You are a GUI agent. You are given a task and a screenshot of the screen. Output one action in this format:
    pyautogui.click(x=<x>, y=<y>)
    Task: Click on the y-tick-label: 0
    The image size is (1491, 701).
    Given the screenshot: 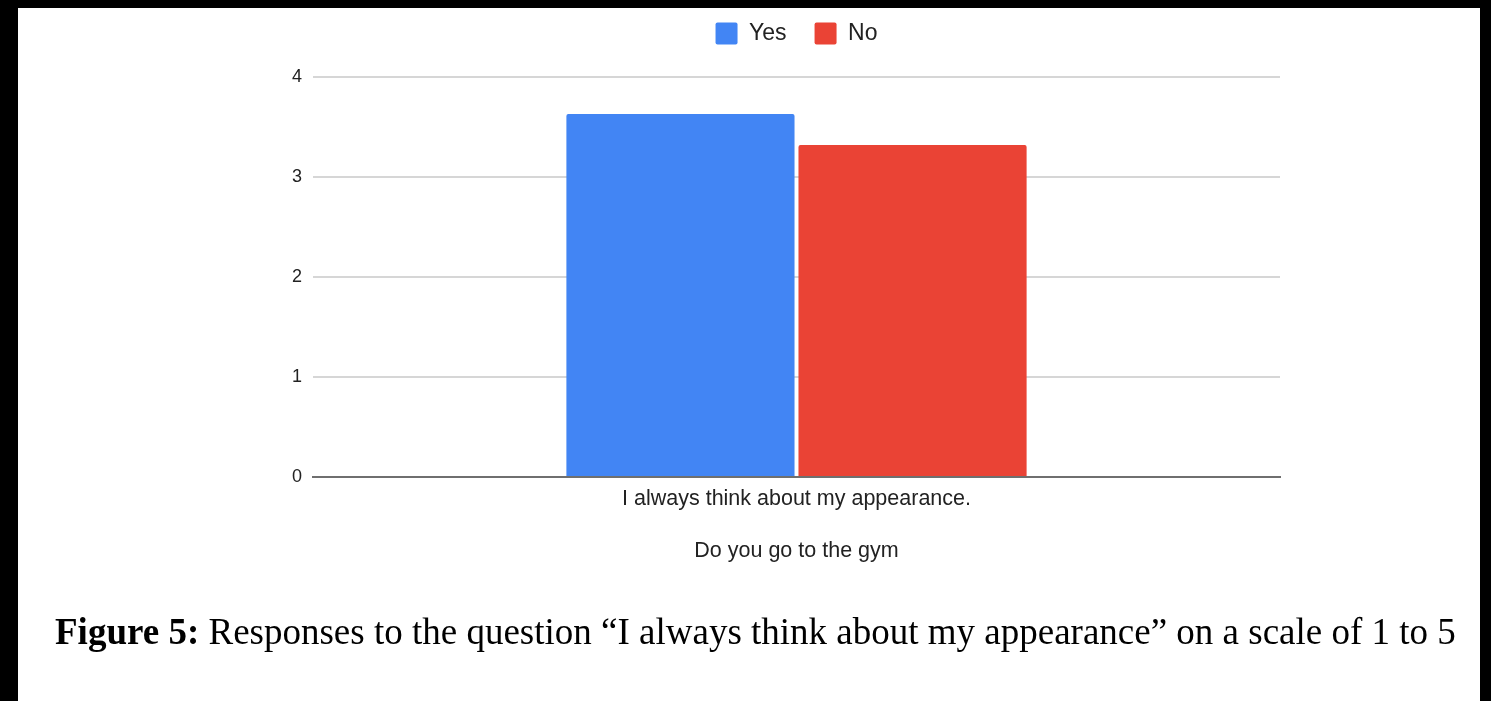 What is the action you would take?
    pyautogui.click(x=296, y=475)
    